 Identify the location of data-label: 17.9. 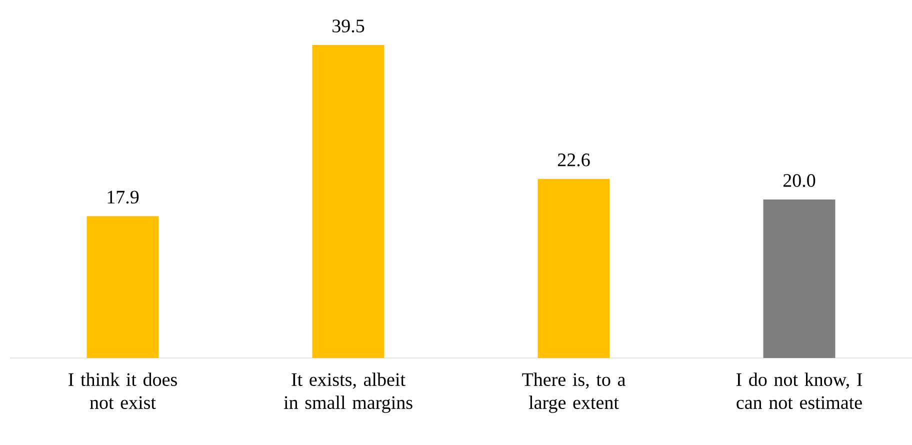
(123, 197).